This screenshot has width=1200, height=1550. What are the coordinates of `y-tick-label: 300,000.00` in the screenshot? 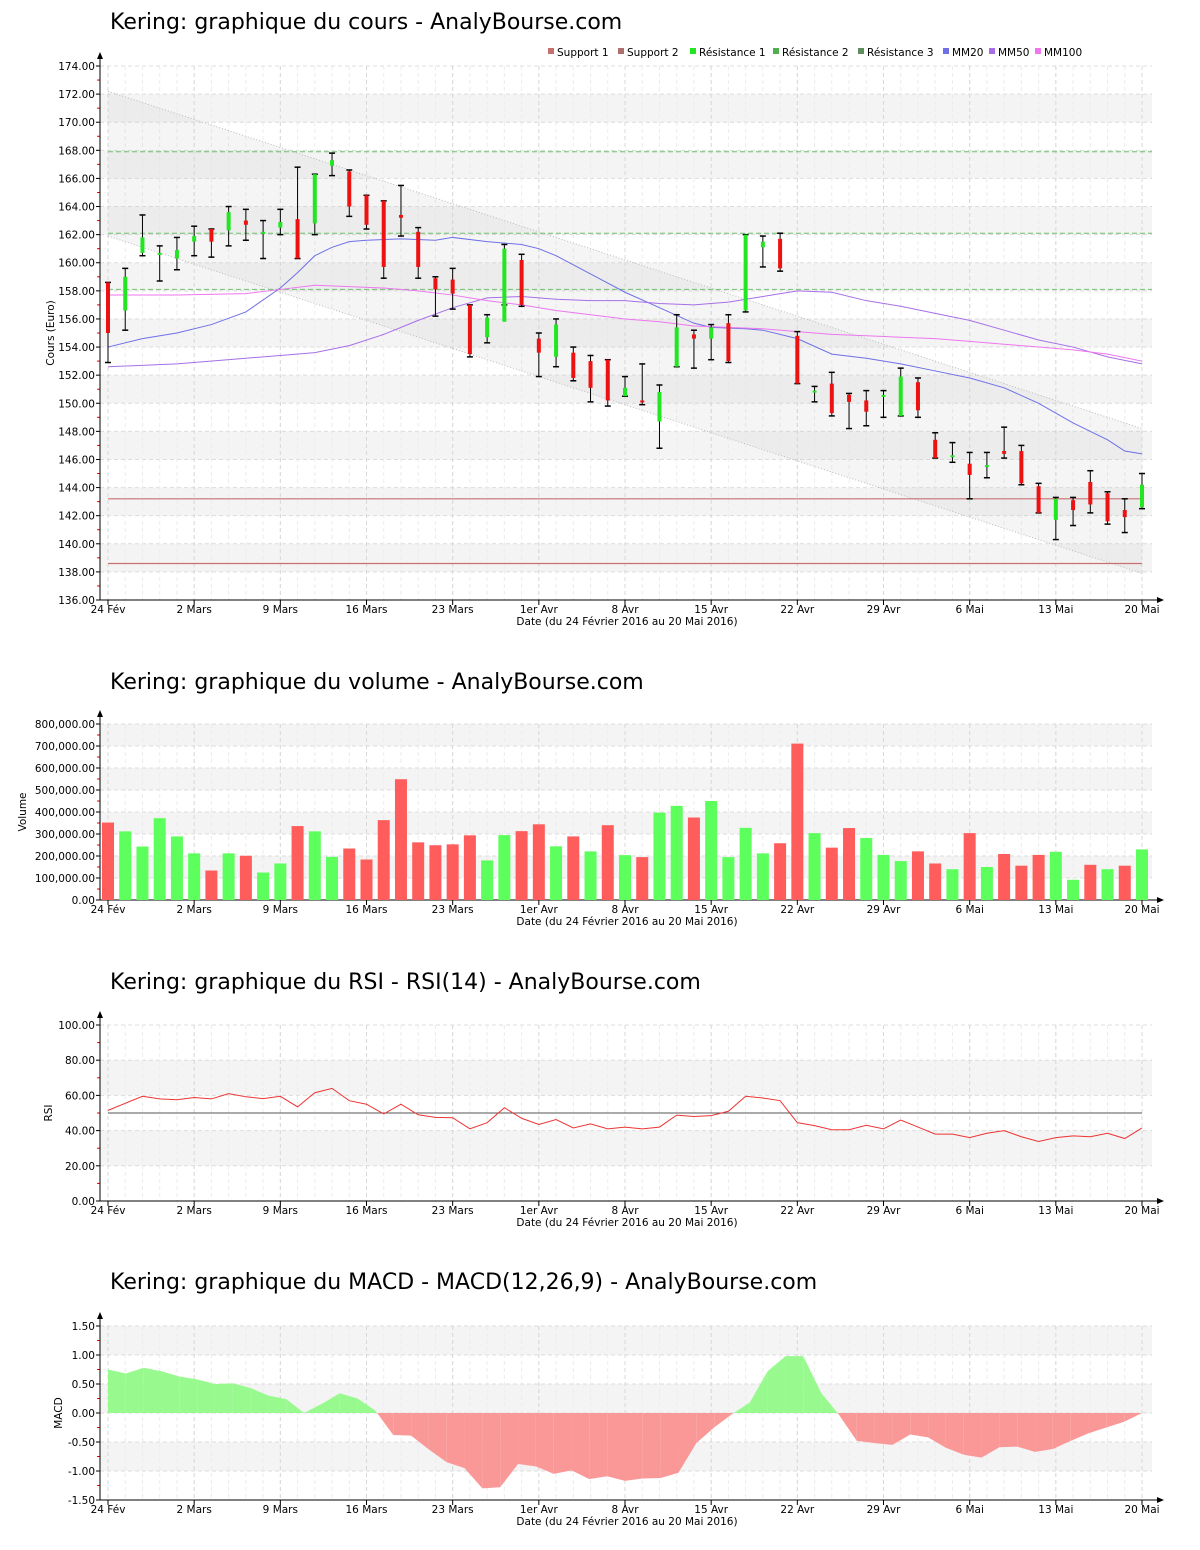 It's located at (65, 835).